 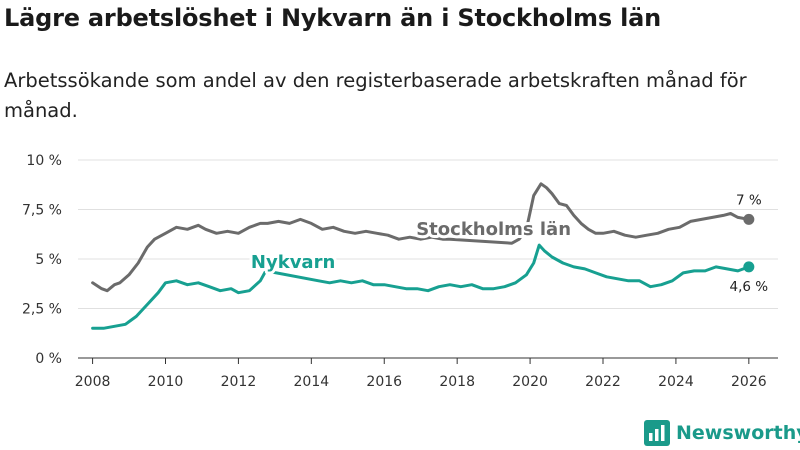 What do you see at coordinates (48, 359) in the screenshot?
I see `y-tick-label: 0 %` at bounding box center [48, 359].